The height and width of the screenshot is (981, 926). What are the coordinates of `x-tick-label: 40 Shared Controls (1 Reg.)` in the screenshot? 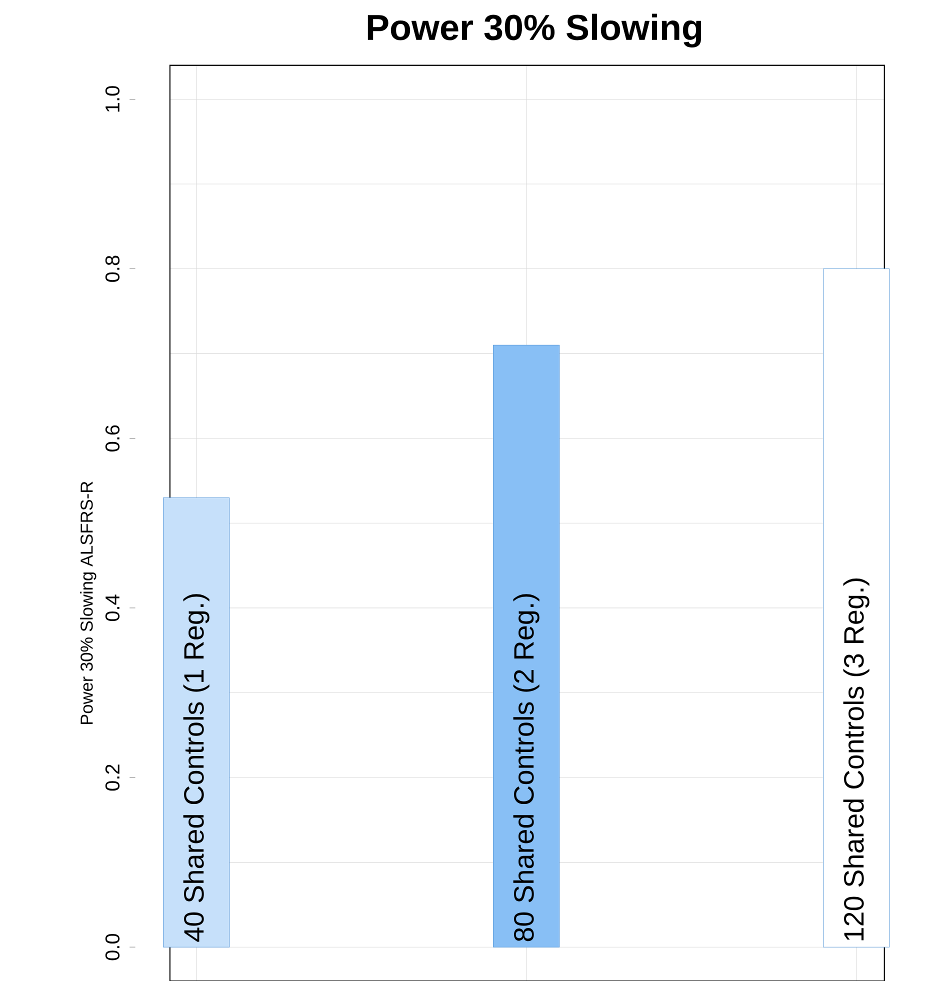 It's located at (196, 768).